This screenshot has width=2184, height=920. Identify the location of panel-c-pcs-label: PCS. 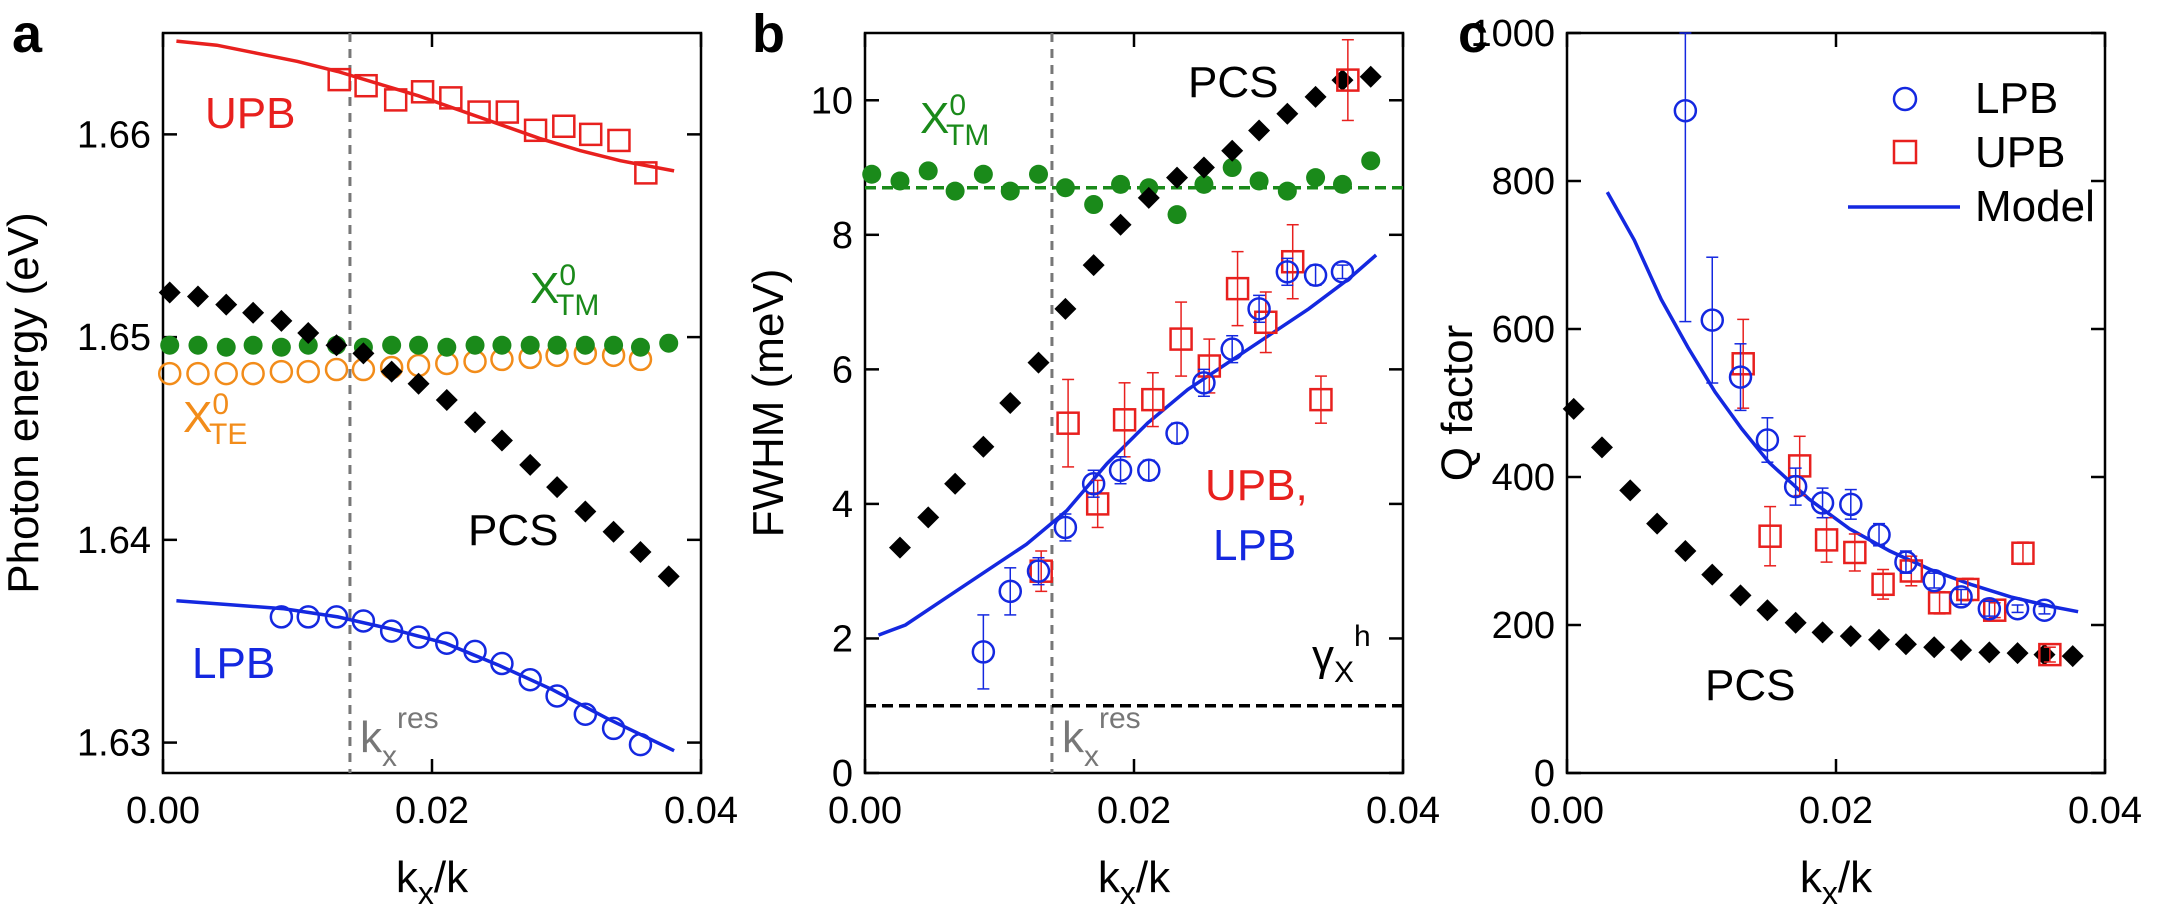
(1750, 685).